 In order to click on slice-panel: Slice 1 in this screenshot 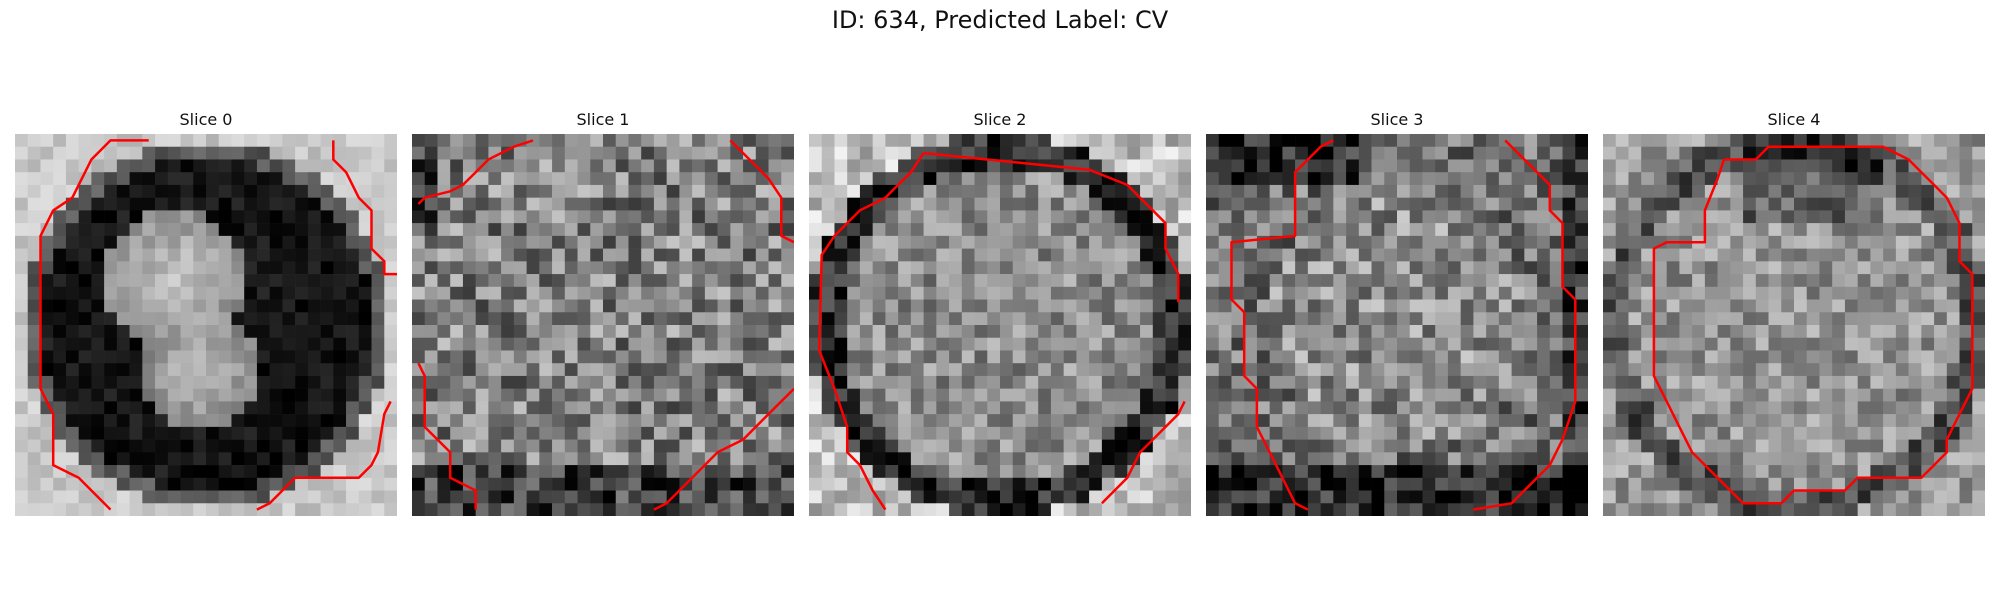, I will do `click(603, 312)`.